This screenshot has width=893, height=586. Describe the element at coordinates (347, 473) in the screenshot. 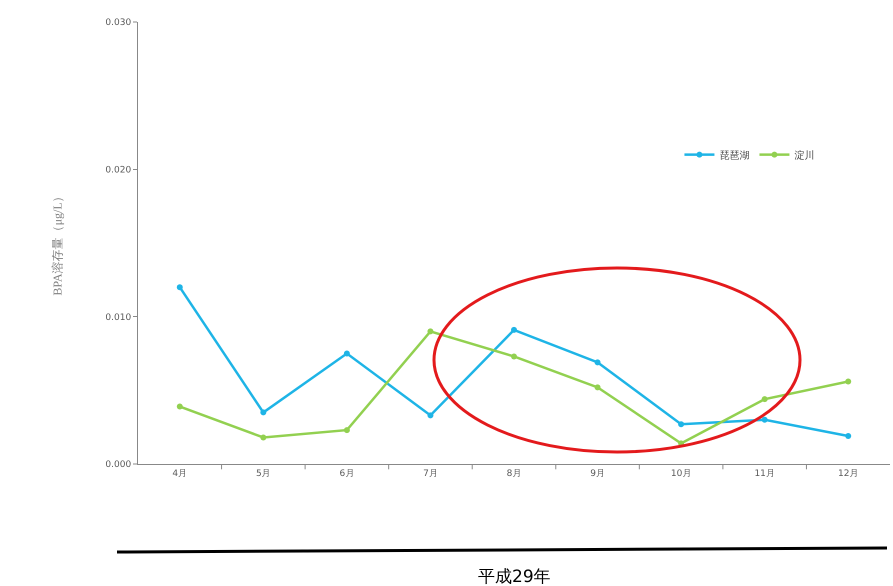

I see `x-tick-label: 6月` at that location.